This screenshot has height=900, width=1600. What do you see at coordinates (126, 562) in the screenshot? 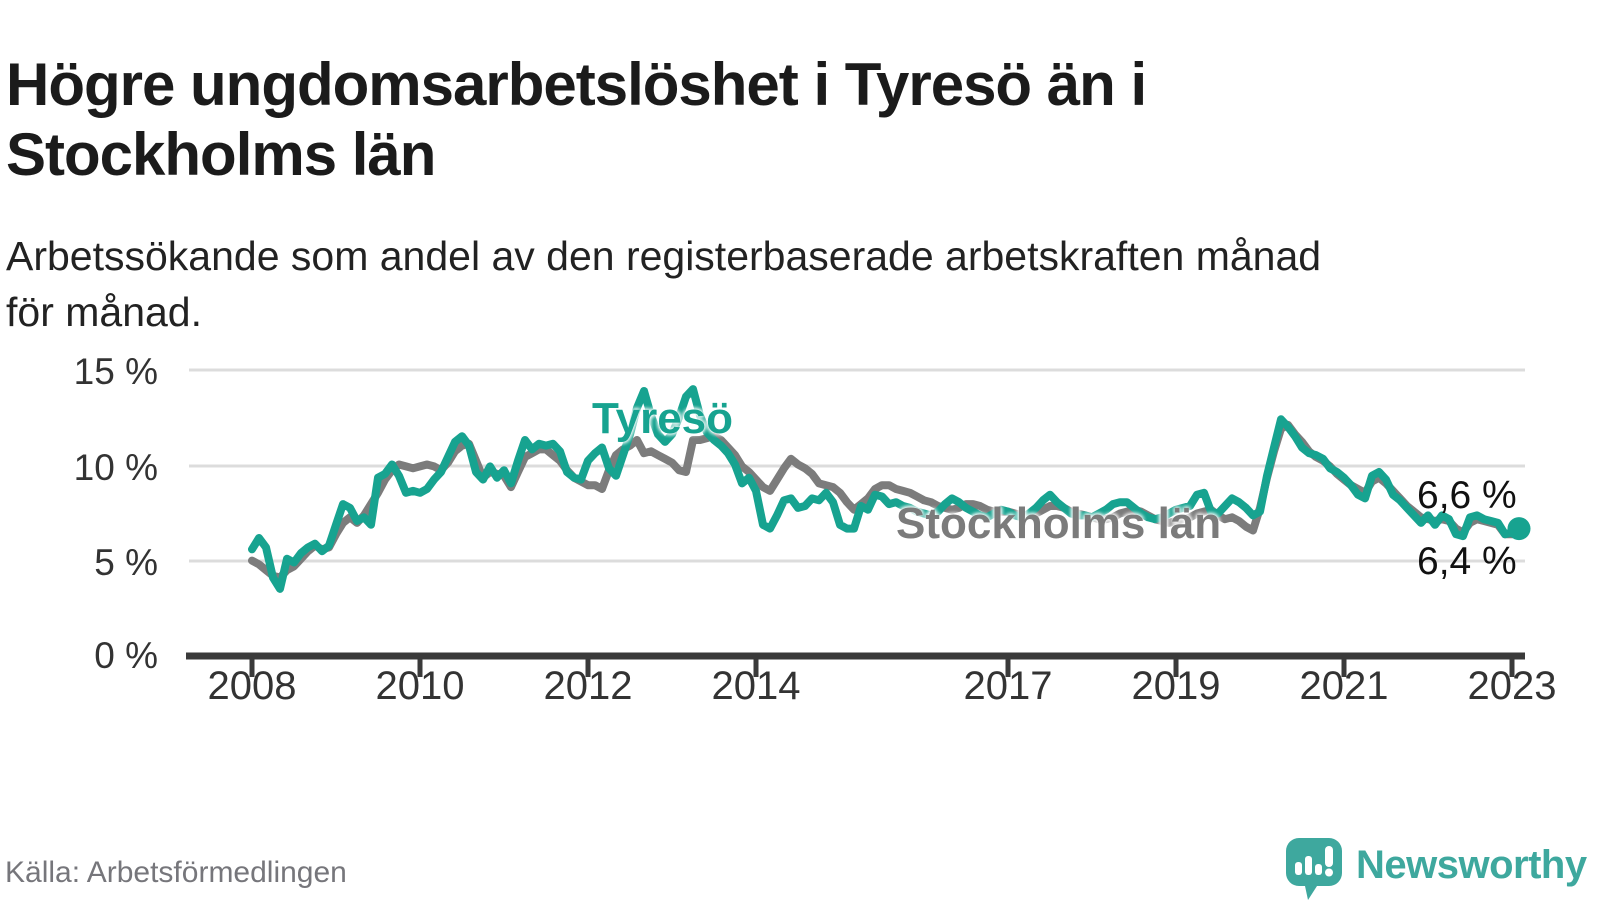
I see `y-axis-label-5: 5 %` at bounding box center [126, 562].